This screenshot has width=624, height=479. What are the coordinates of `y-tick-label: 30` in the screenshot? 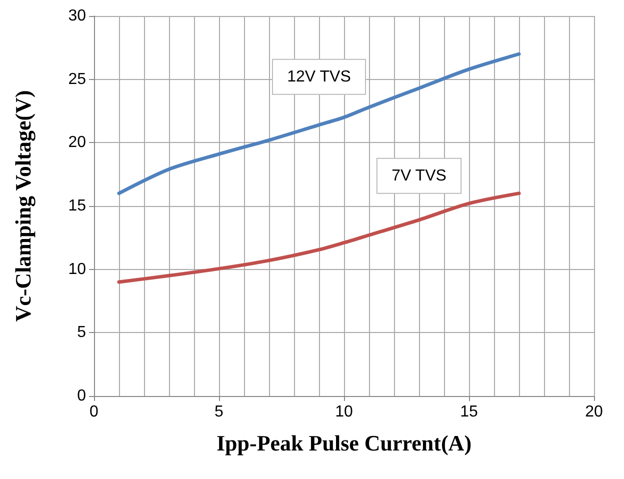 It's located at (77, 16).